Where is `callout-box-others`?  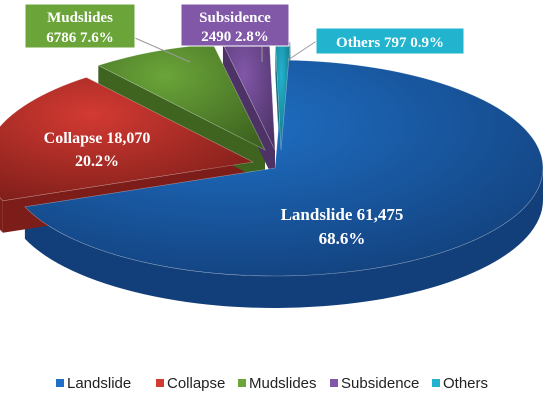
callout-box-others is located at coordinates (390, 41).